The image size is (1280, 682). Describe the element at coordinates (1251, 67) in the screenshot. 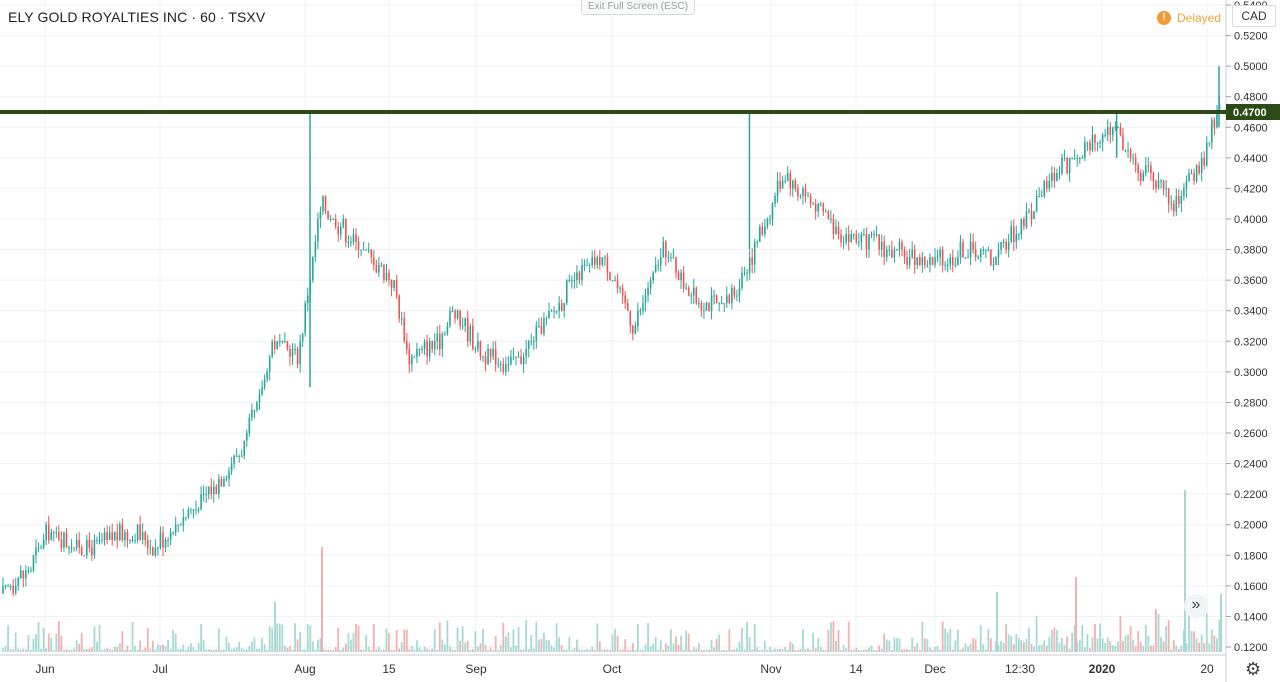

I see `price-tick-label: 0.5000` at that location.